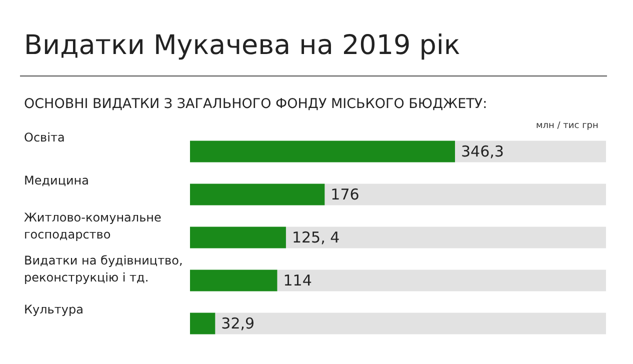 Image resolution: width=633 pixels, height=364 pixels. Describe the element at coordinates (238, 323) in the screenshot. I see `data-label: 32,9` at that location.